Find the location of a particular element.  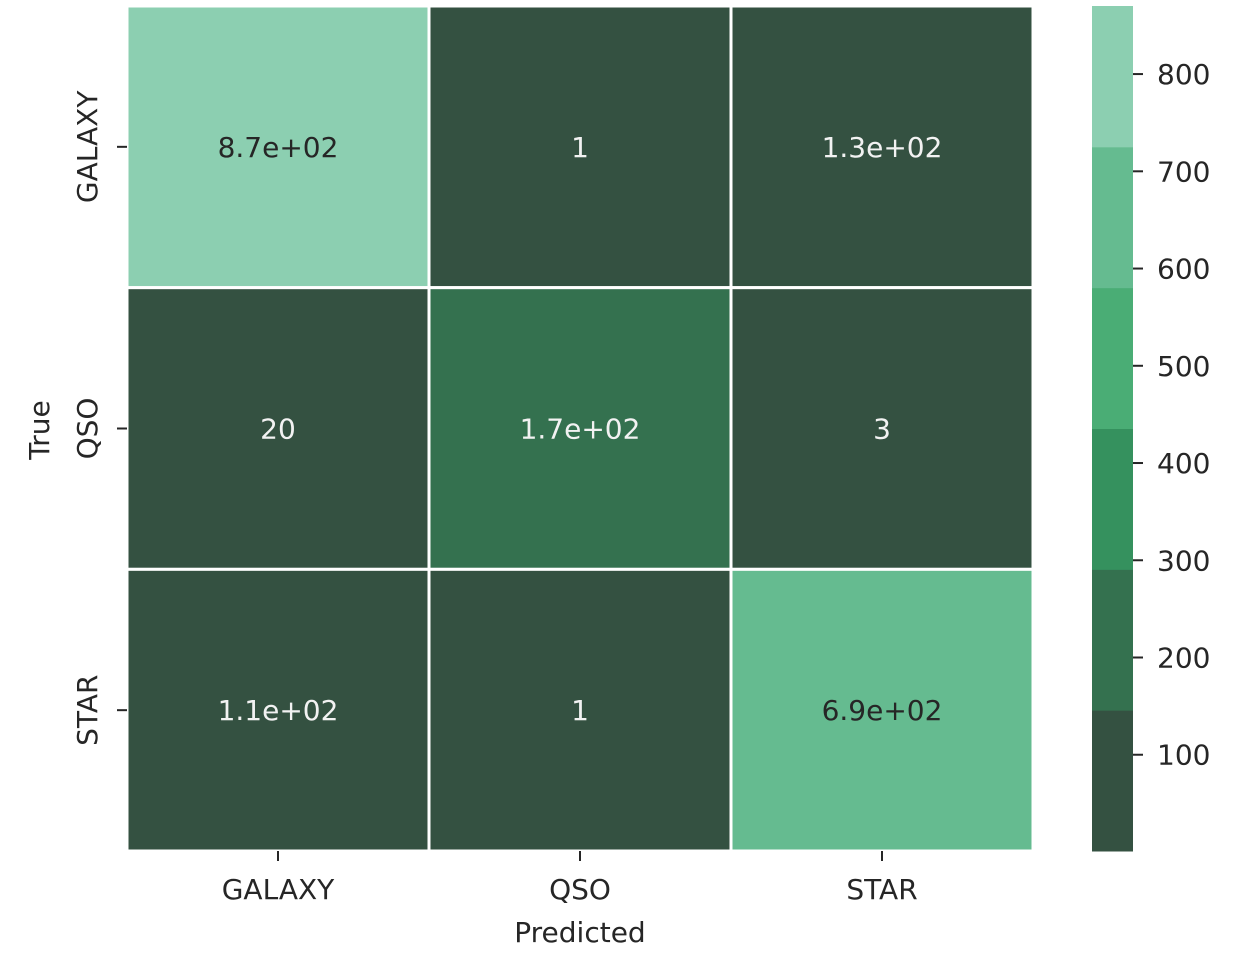

cell-value-label: 1.3e+02 is located at coordinates (882, 147).